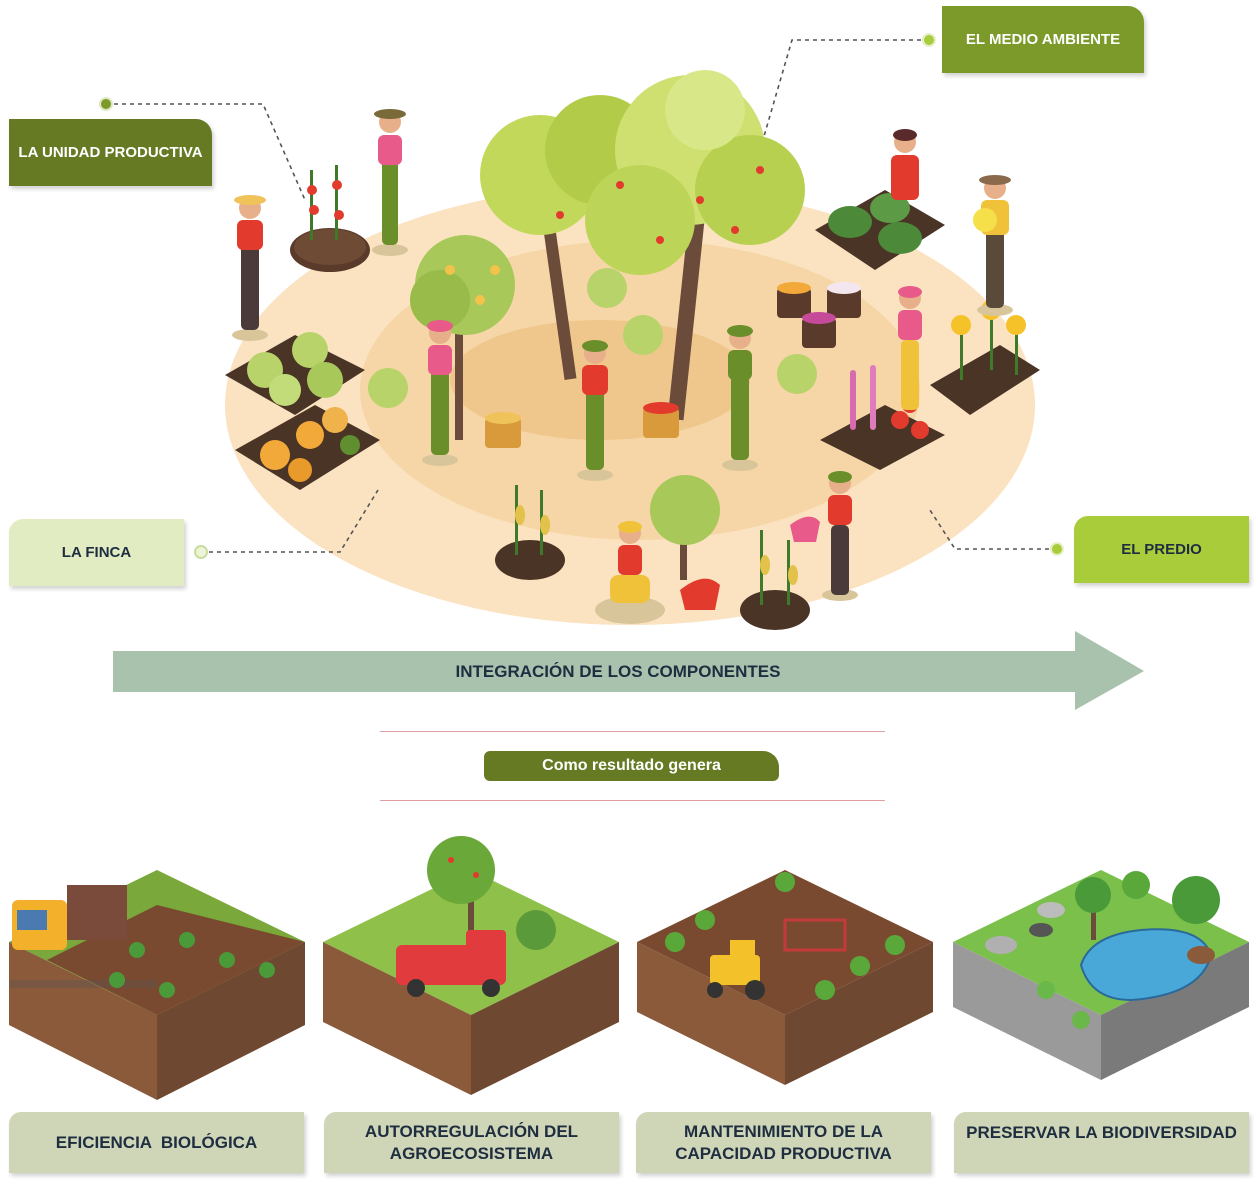 This screenshot has width=1258, height=1185. I want to click on outcome-label: AUTORREGULACIÓN DEL AGROECOSISTEMA, so click(471, 1142).